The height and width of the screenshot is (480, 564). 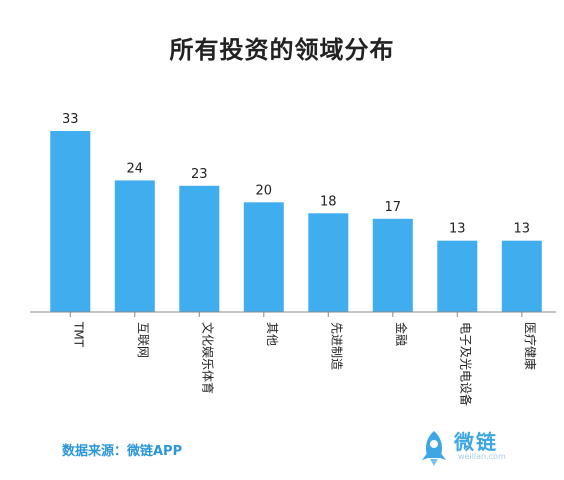 What do you see at coordinates (393, 207) in the screenshot?
I see `value-label-5: 17` at bounding box center [393, 207].